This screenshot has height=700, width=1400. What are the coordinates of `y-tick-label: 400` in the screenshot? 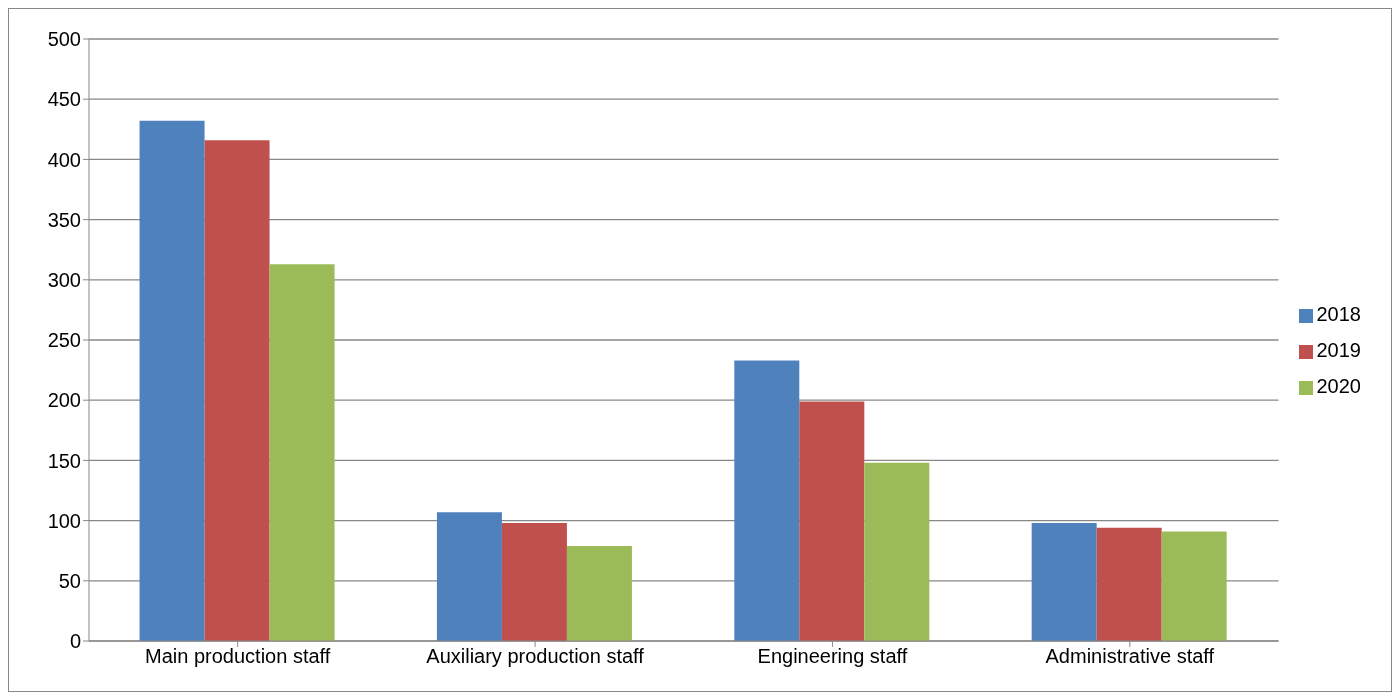 It's located at (64, 159).